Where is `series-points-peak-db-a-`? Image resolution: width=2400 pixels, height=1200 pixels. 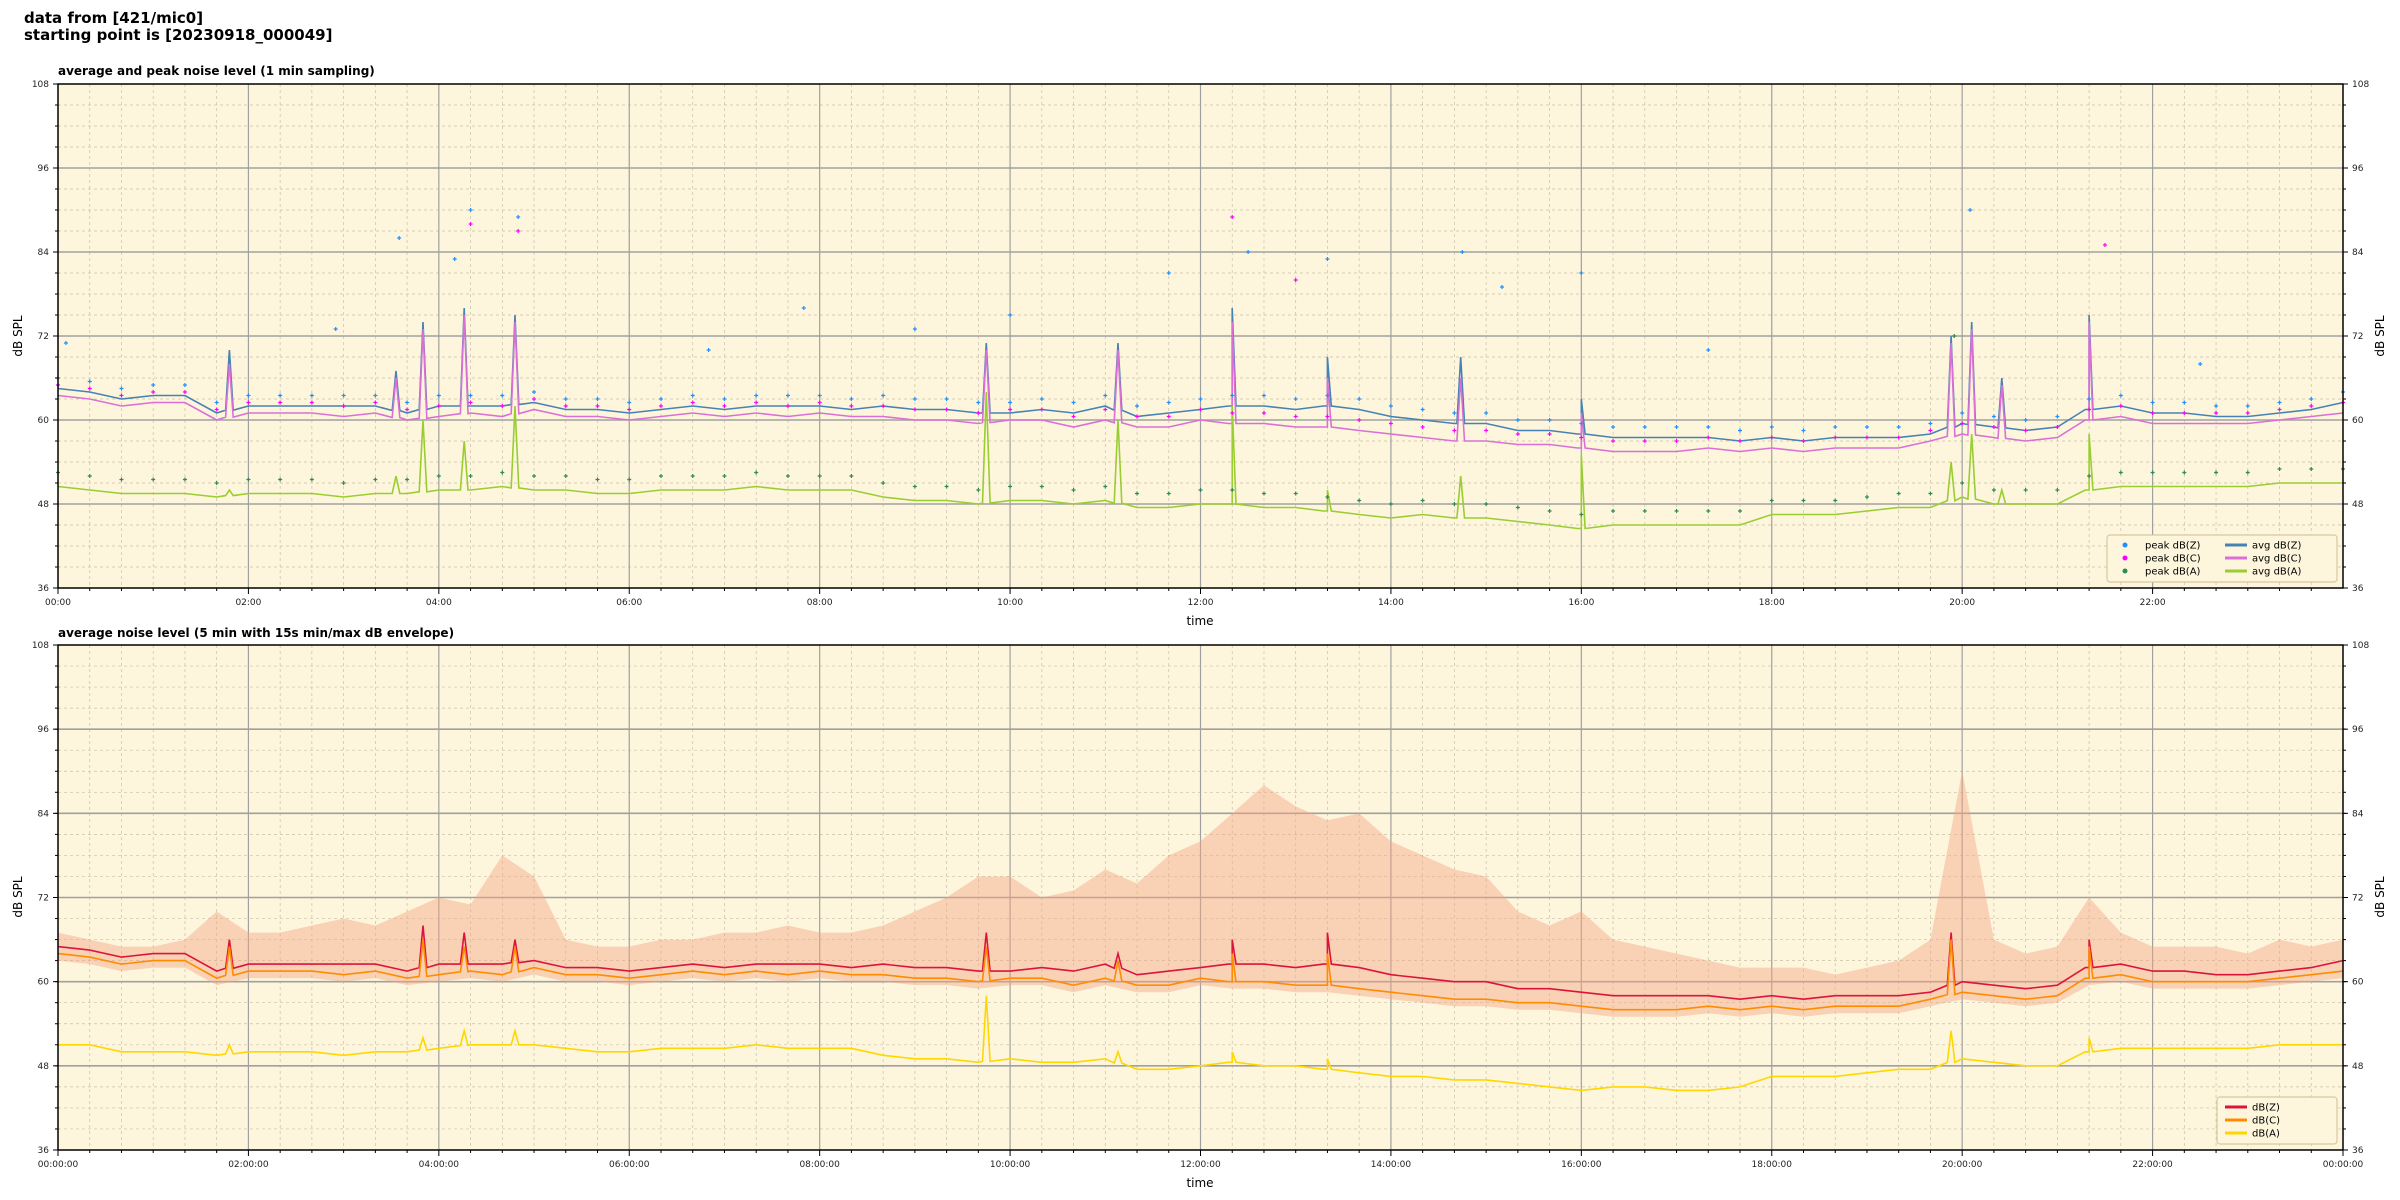
series-points-peak-db-a- is located at coordinates (1200, 492).